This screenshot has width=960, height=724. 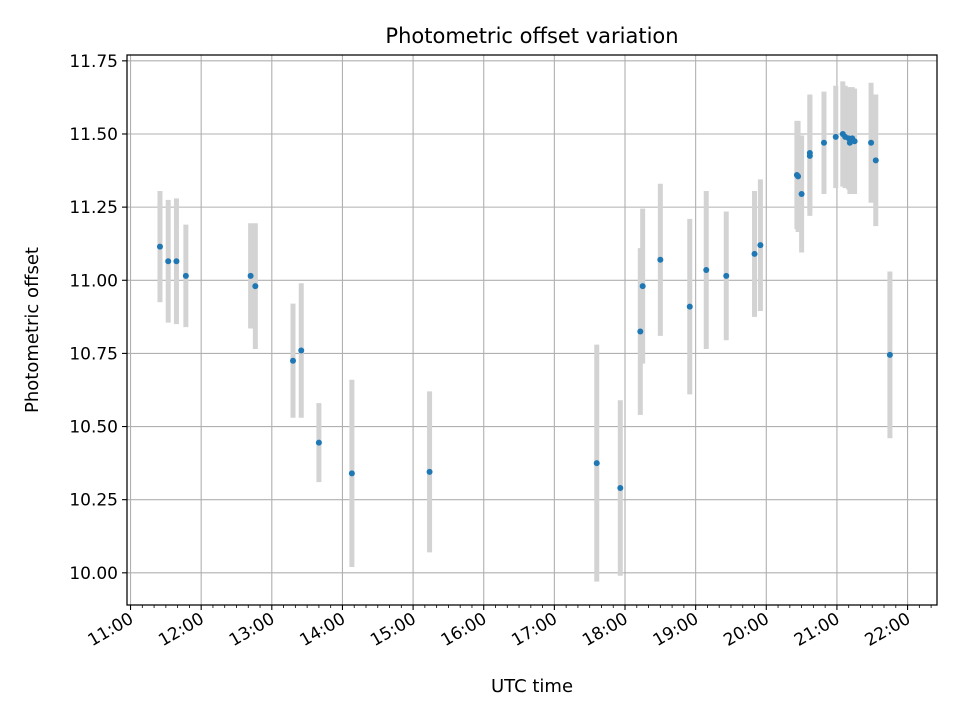 What do you see at coordinates (93, 281) in the screenshot?
I see `y-tick-label: 11.00` at bounding box center [93, 281].